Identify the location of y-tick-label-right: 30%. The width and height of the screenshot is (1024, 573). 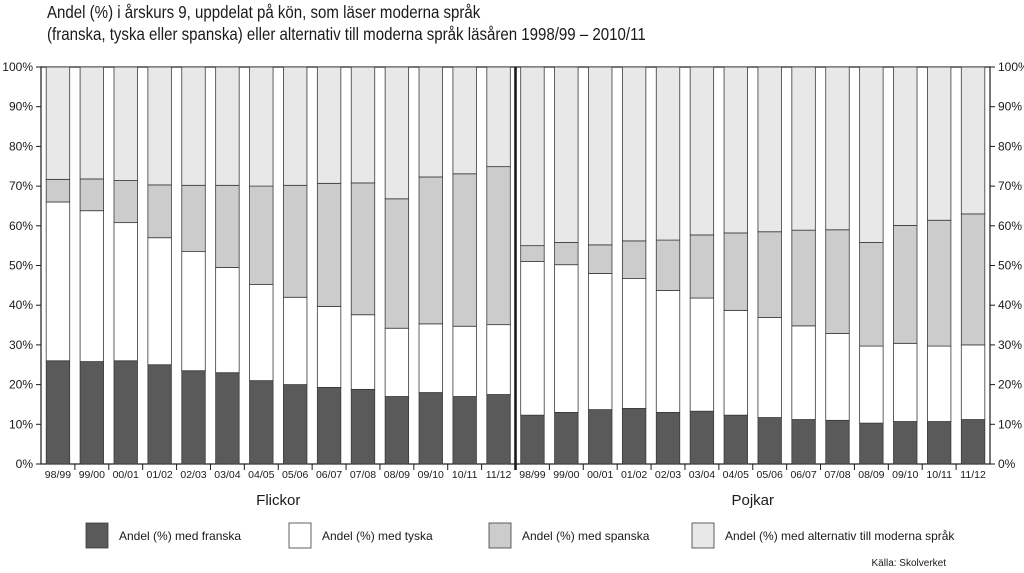
(1010, 345).